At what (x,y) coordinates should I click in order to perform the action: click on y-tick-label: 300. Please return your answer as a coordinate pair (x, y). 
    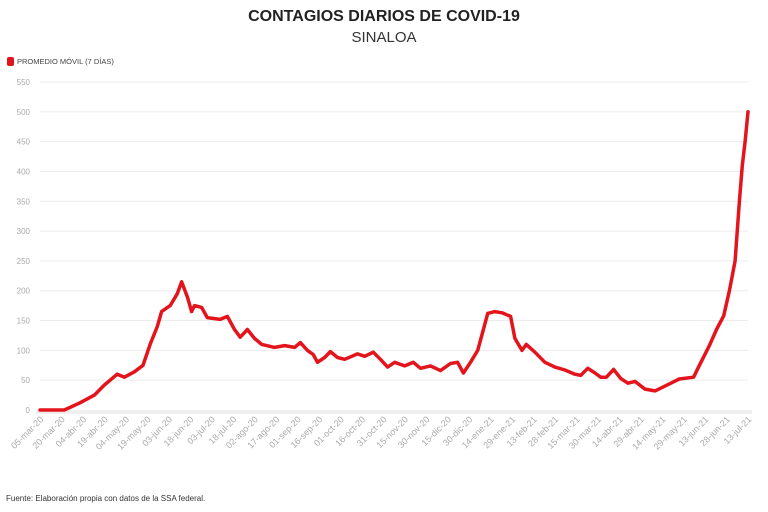
    Looking at the image, I should click on (24, 231).